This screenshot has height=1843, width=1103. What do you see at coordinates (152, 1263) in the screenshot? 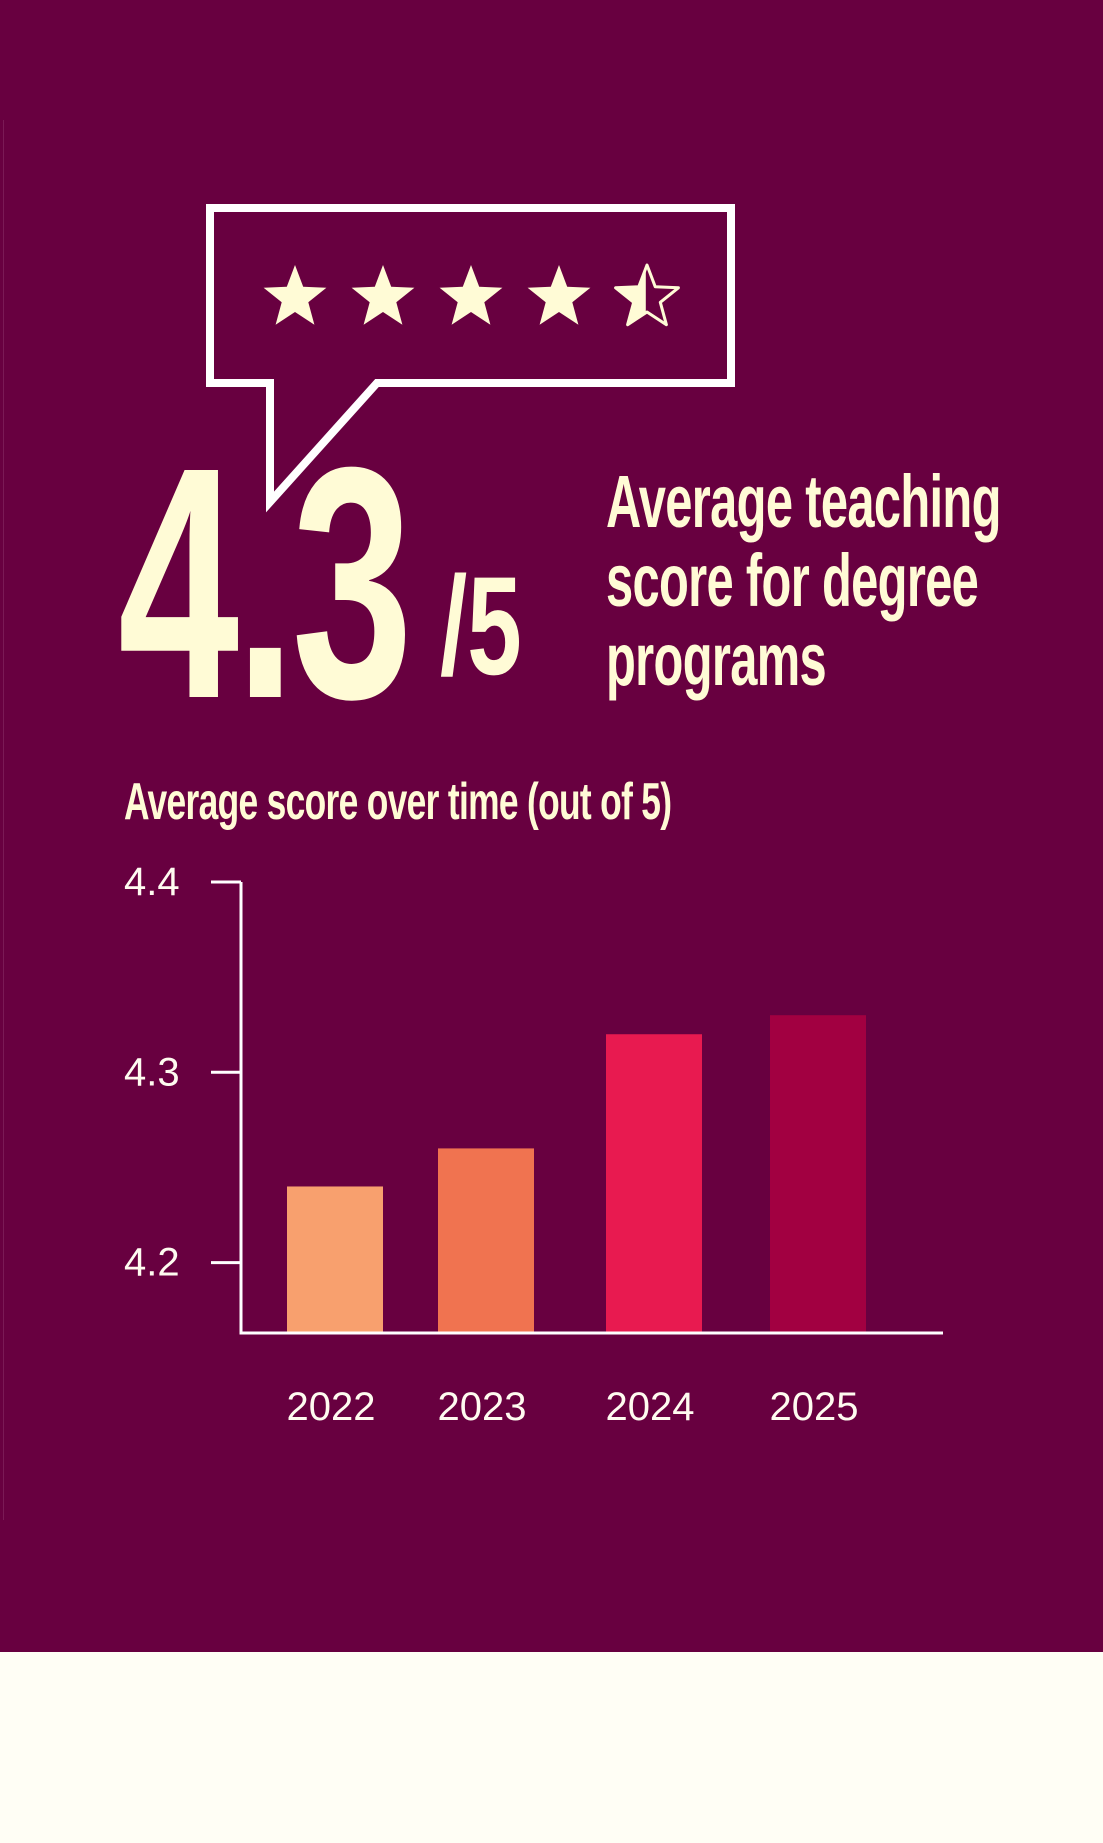
I see `y-tick-label: 4.2` at bounding box center [152, 1263].